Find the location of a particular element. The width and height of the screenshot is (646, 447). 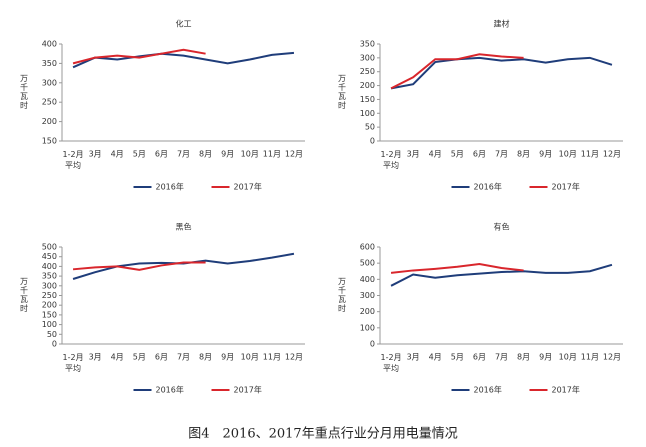

caption: 图4 2016、2017年重点行业分月用电量情况 is located at coordinates (322, 434).